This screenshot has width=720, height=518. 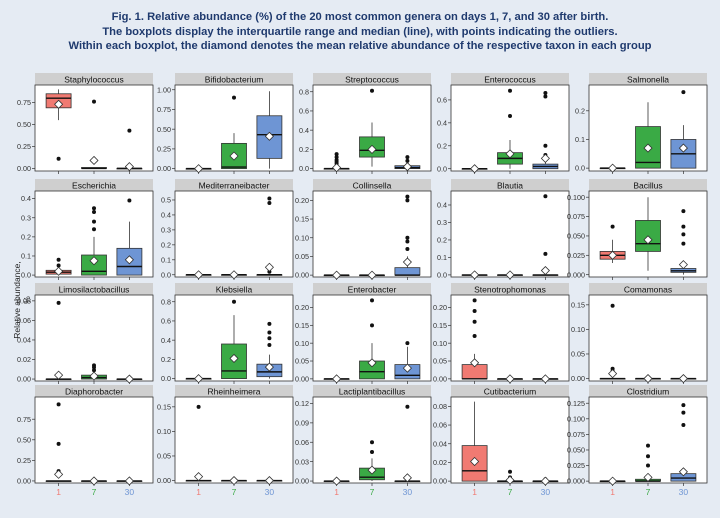 I want to click on panel-title: Diaphorobacter, so click(x=94, y=392).